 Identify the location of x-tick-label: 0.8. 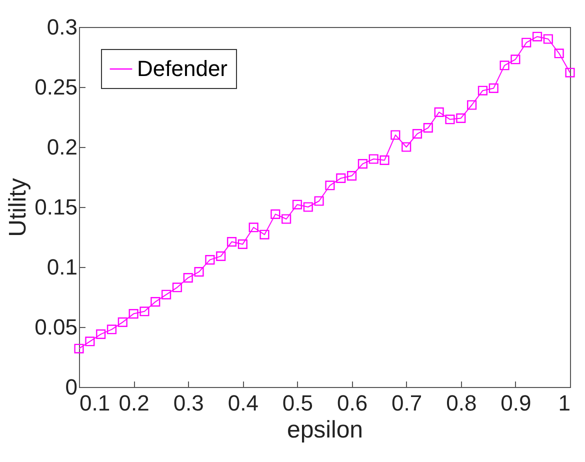
(461, 403).